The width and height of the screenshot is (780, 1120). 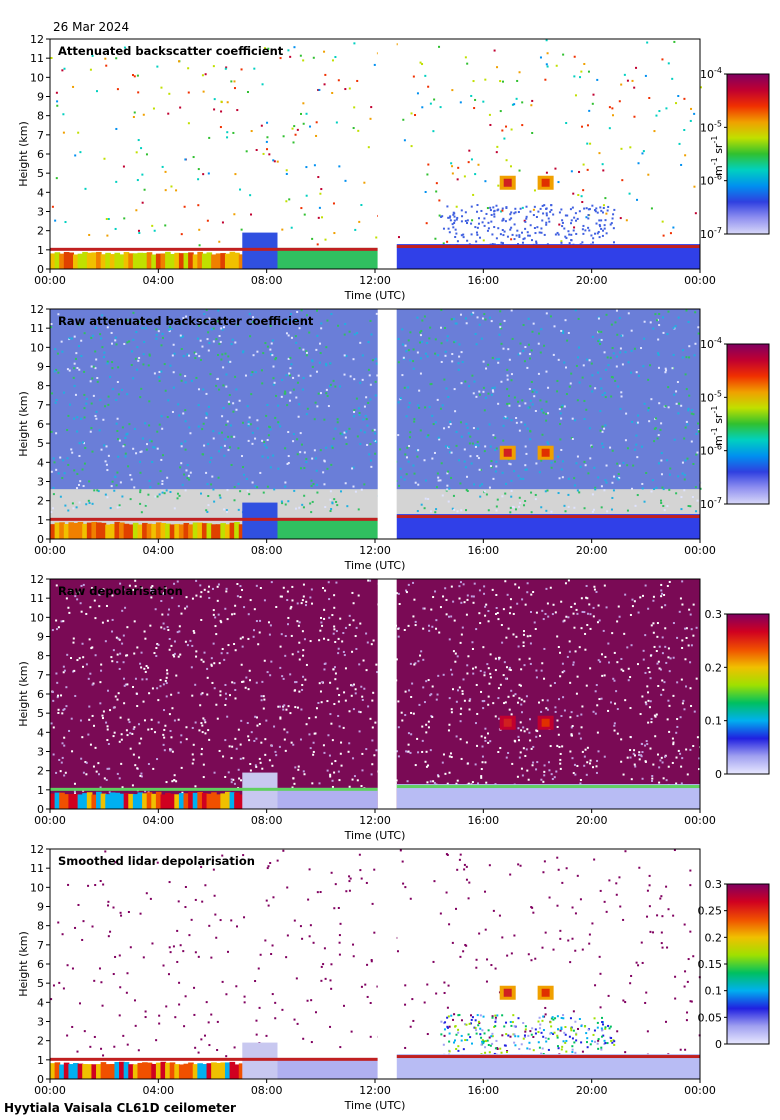 I want to click on x-tick-label: 00:00, so click(x=50, y=820).